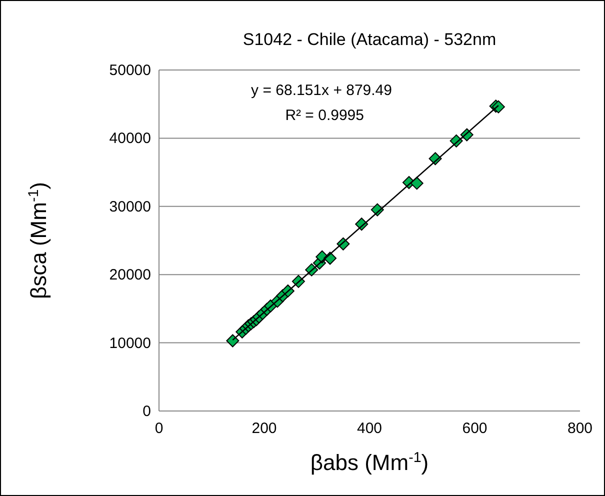 This screenshot has height=496, width=605. I want to click on y-tick-label: 0, so click(146, 411).